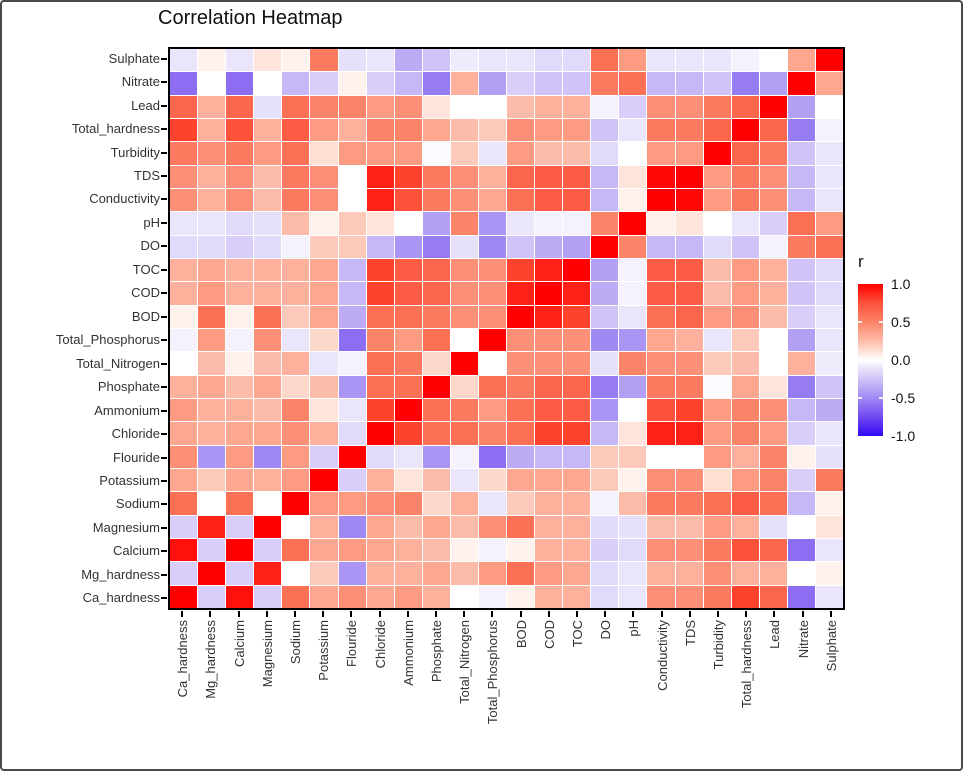 This screenshot has width=963, height=771. What do you see at coordinates (870, 360) in the screenshot?
I see `legend-colorbar` at bounding box center [870, 360].